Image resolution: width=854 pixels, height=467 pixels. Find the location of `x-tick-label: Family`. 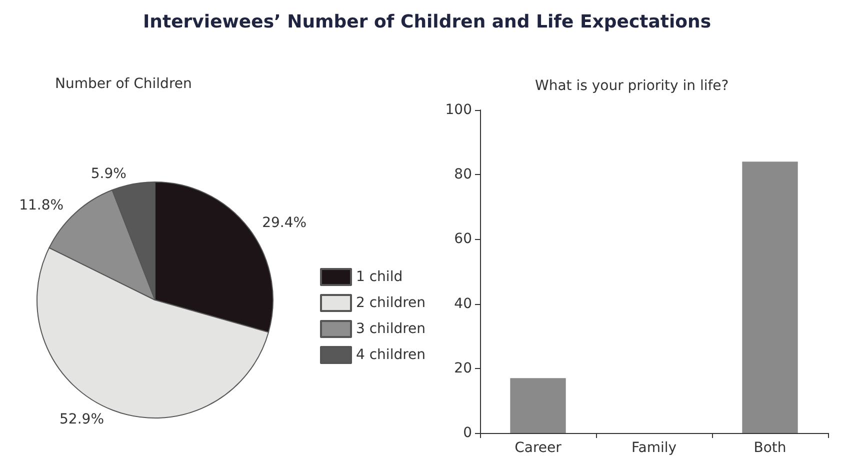

x-tick-label: Family is located at coordinates (654, 448).